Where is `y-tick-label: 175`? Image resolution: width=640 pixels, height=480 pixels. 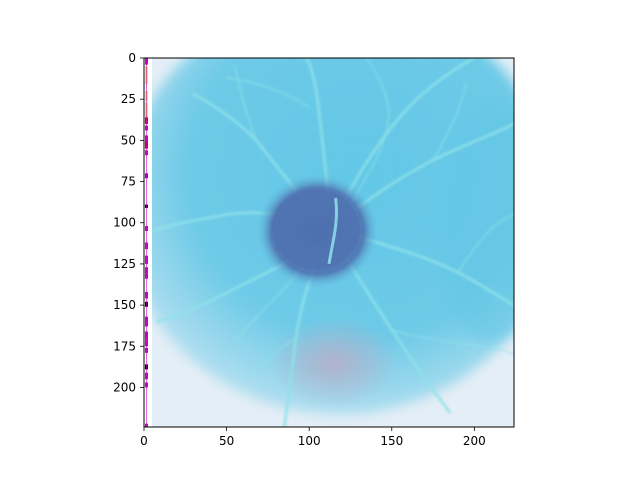
y-tick-label: 175 is located at coordinates (124, 346).